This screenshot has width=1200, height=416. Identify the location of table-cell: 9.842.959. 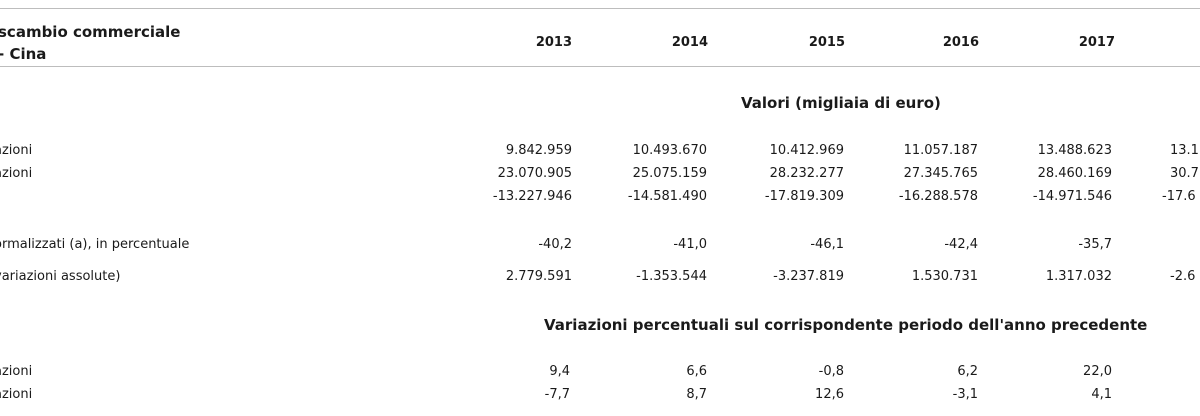
(538, 150).